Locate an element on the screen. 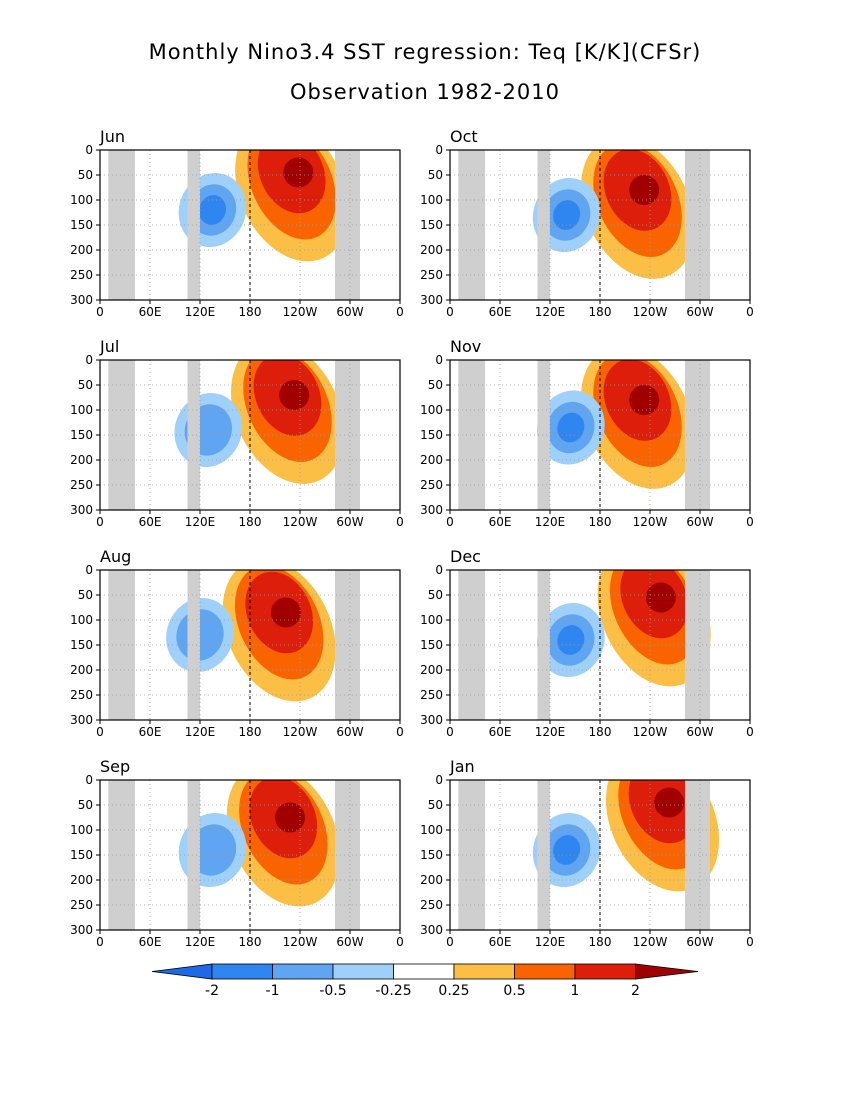 Image resolution: width=850 pixels, height=1100 pixels. colorbar-label: 2 is located at coordinates (635, 991).